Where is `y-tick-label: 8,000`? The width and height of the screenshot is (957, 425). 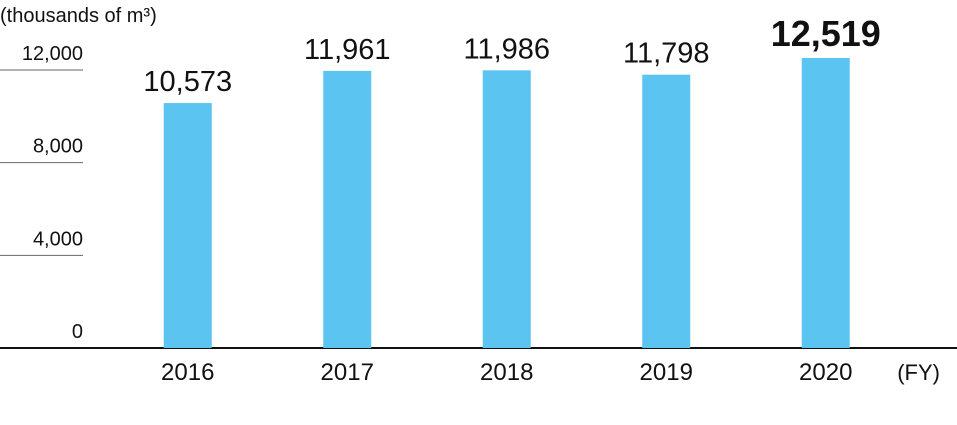 y-tick-label: 8,000 is located at coordinates (58, 147).